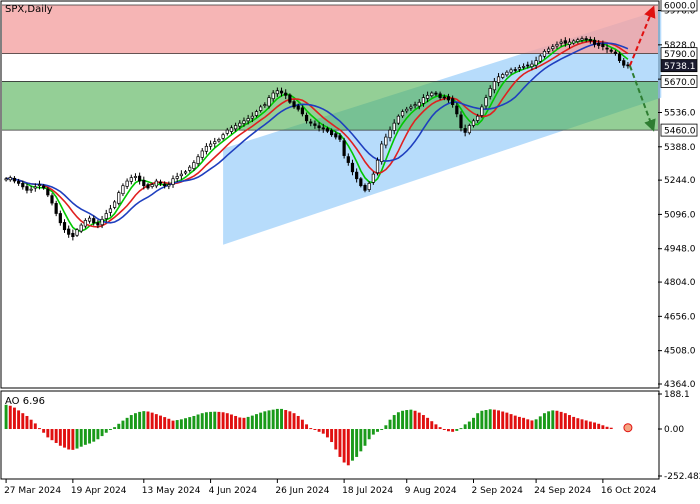  What do you see at coordinates (498, 491) in the screenshot?
I see `time-tick-label: 2 Sep 2024` at bounding box center [498, 491].